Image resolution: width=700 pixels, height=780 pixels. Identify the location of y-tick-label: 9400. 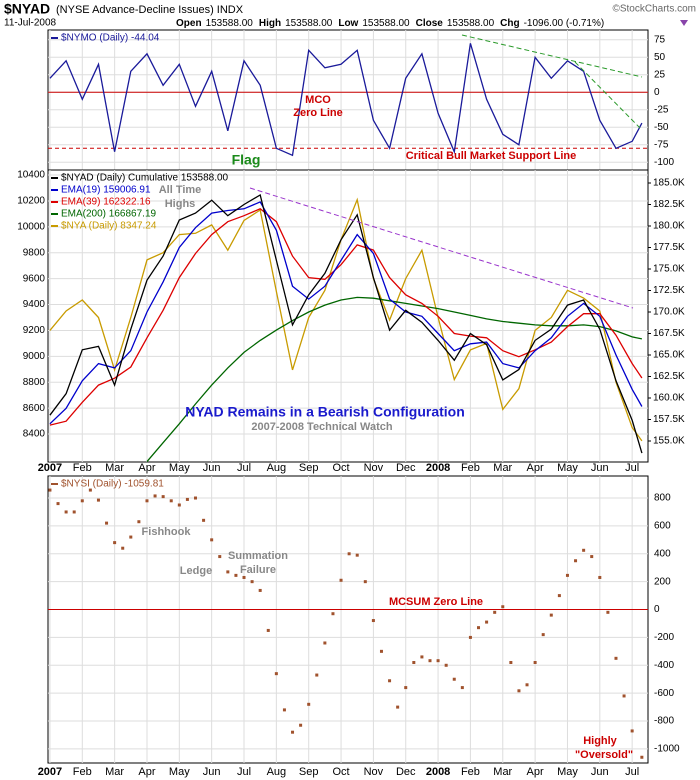
(34, 304).